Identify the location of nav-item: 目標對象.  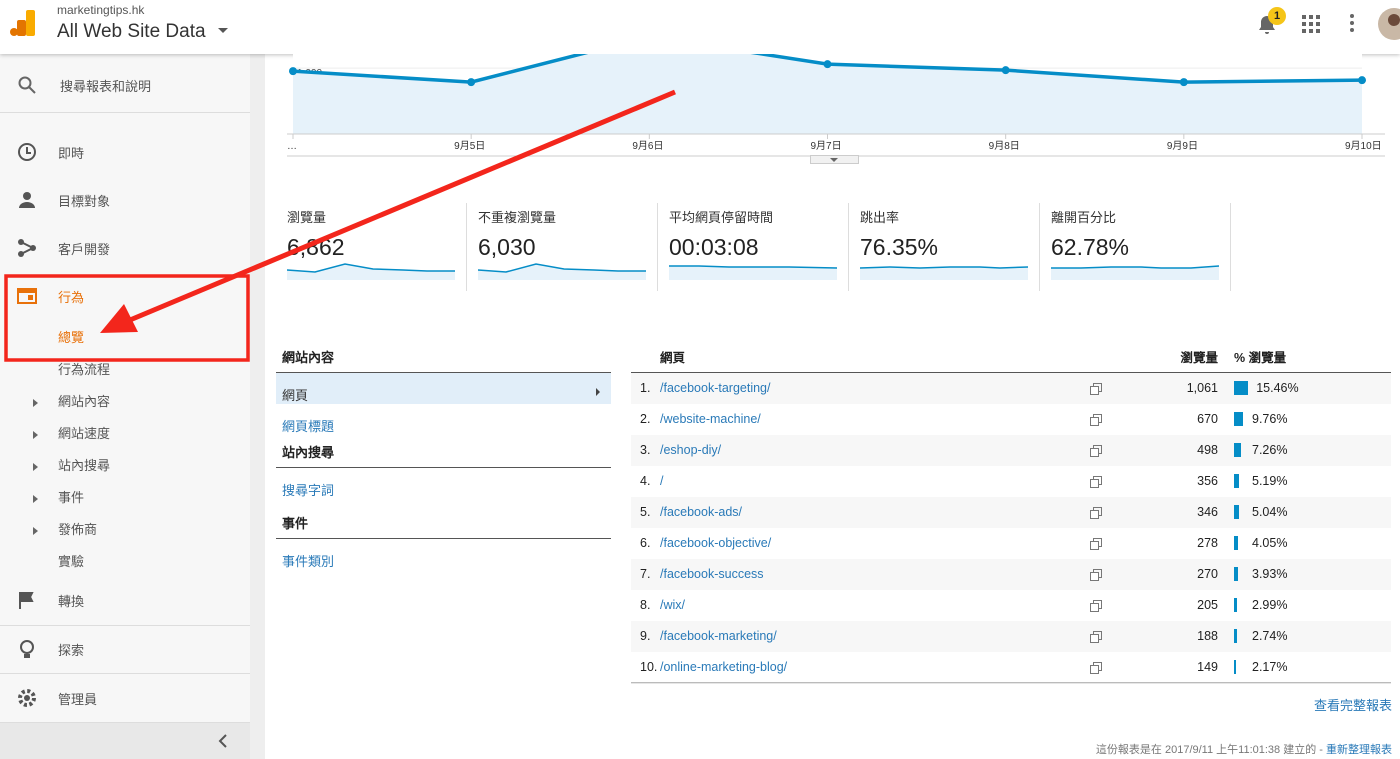
(84, 201).